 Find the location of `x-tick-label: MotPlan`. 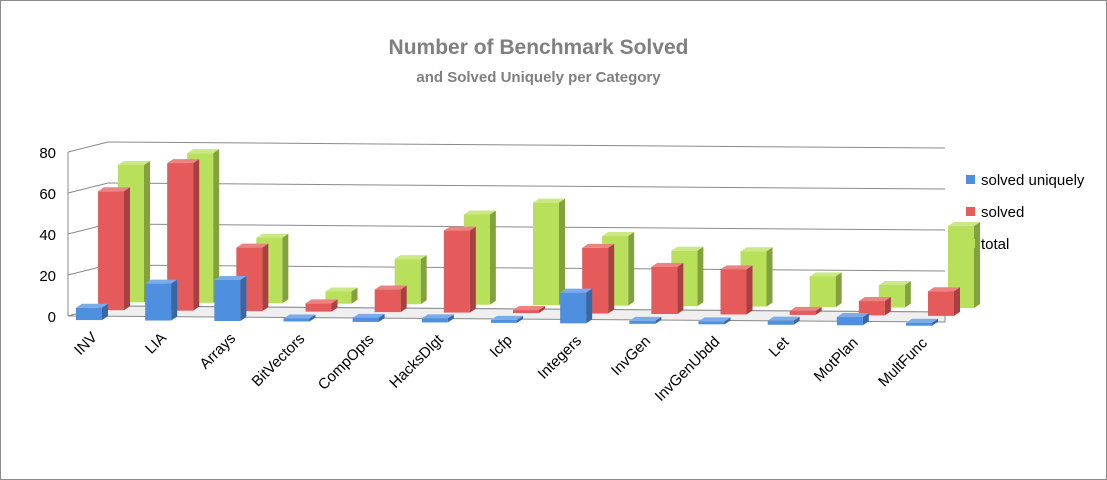

x-tick-label: MotPlan is located at coordinates (836, 359).